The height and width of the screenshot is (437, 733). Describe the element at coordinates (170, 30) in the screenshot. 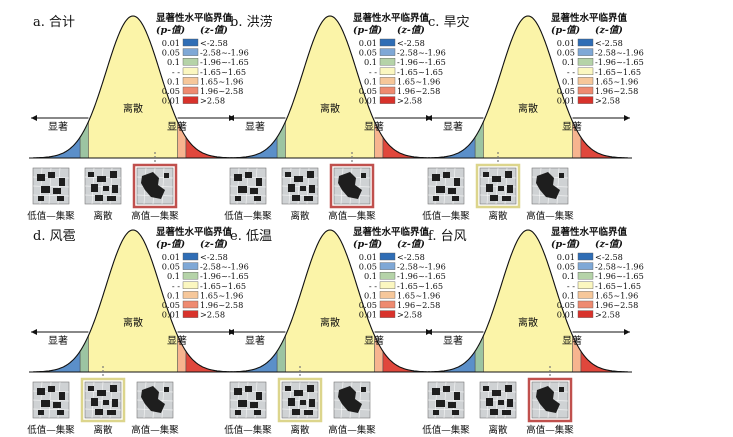

I see `legend-title-p: (p-值)` at that location.